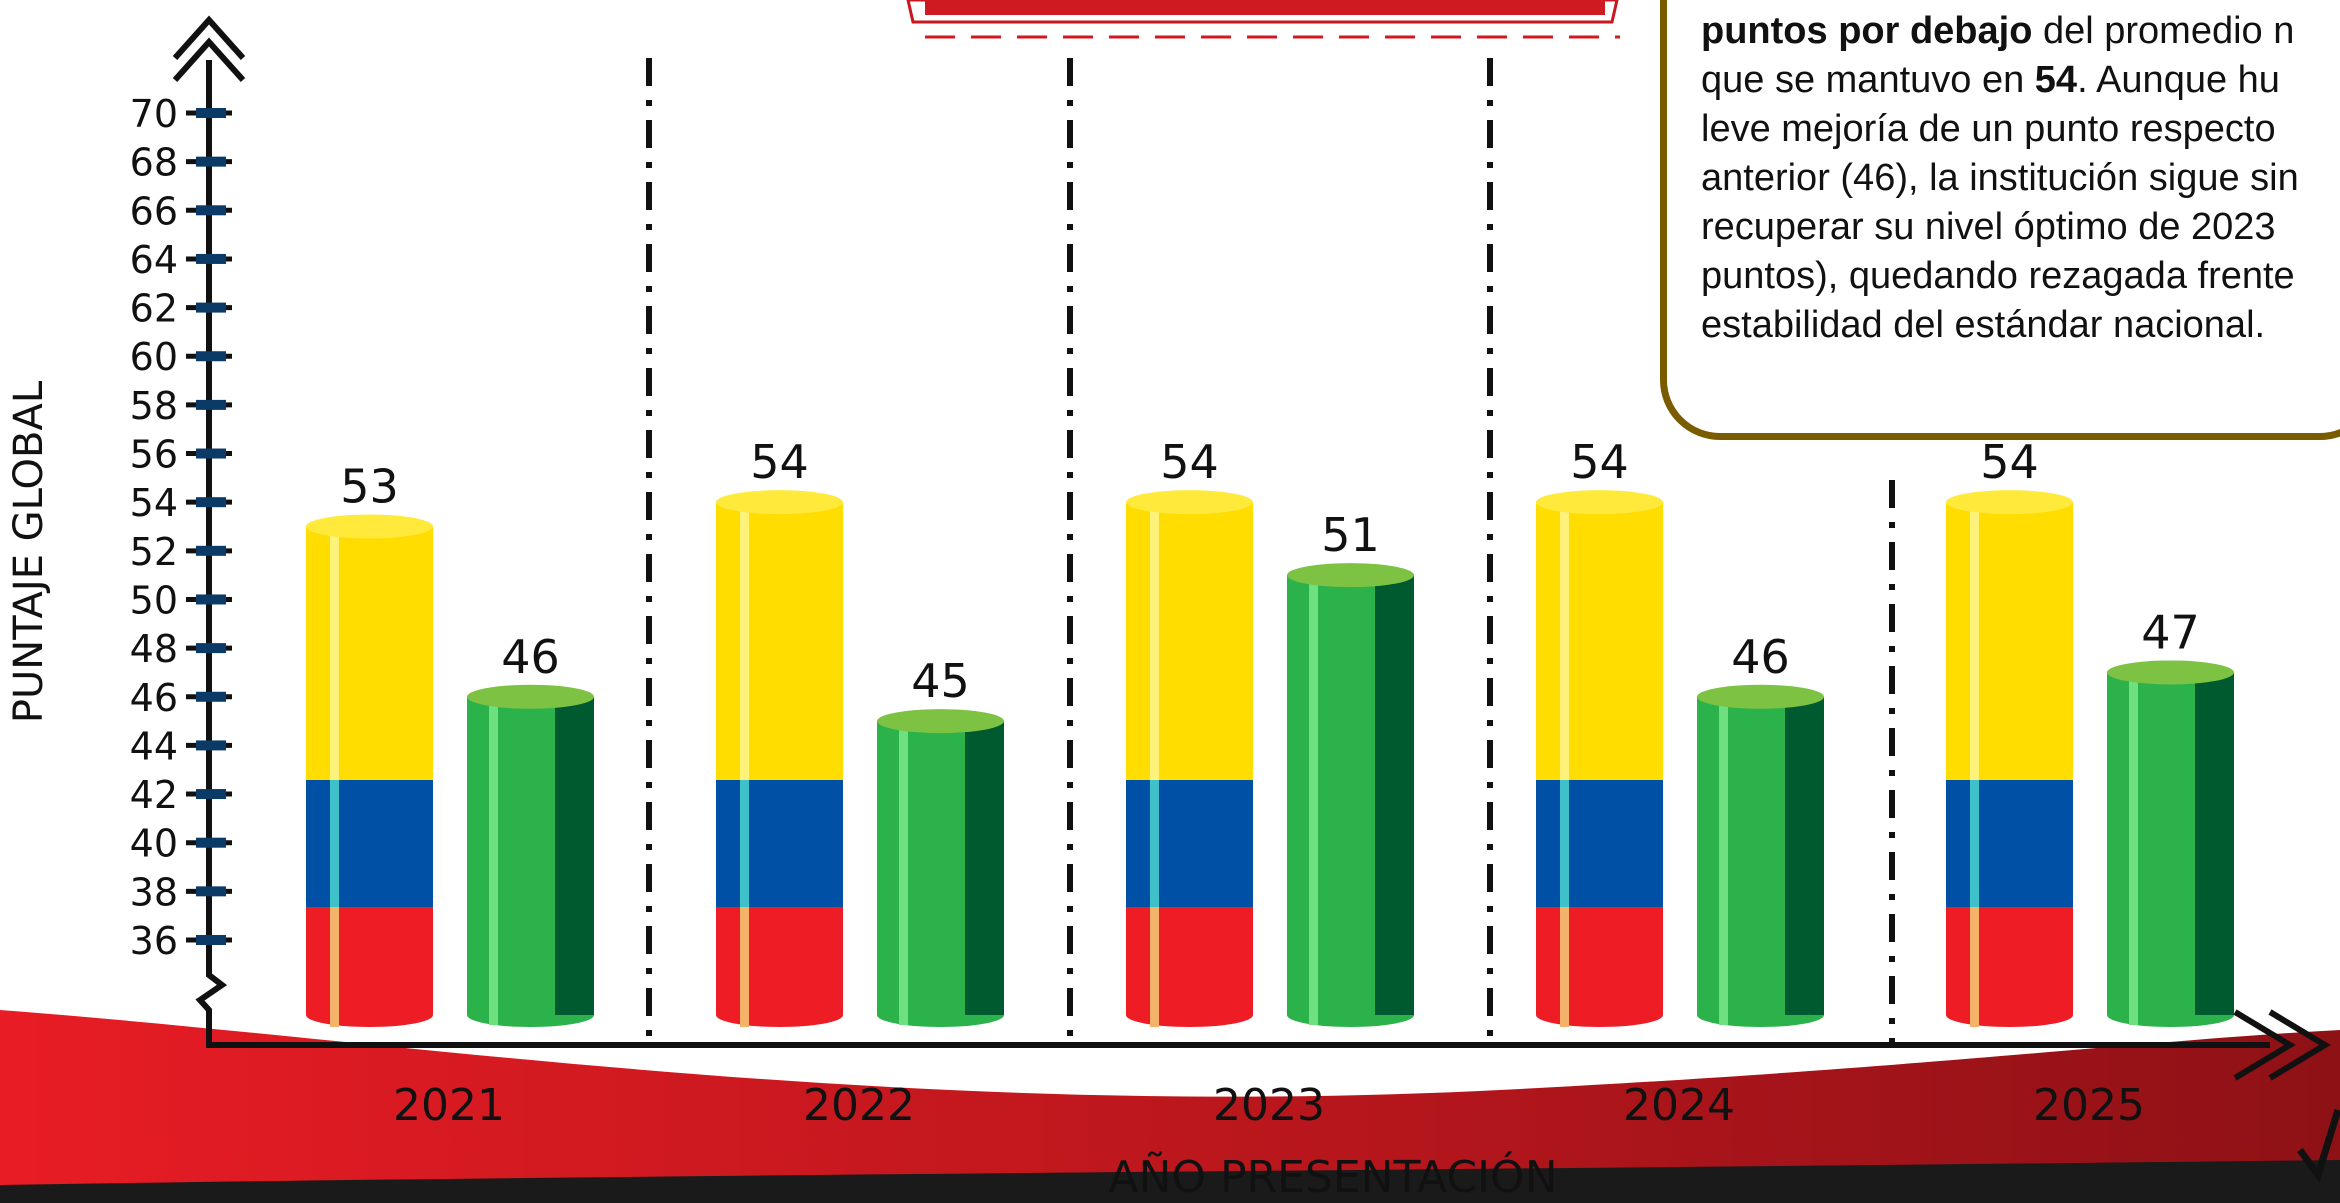 The image size is (2340, 1203). I want to click on y-tick-label: 38, so click(154, 892).